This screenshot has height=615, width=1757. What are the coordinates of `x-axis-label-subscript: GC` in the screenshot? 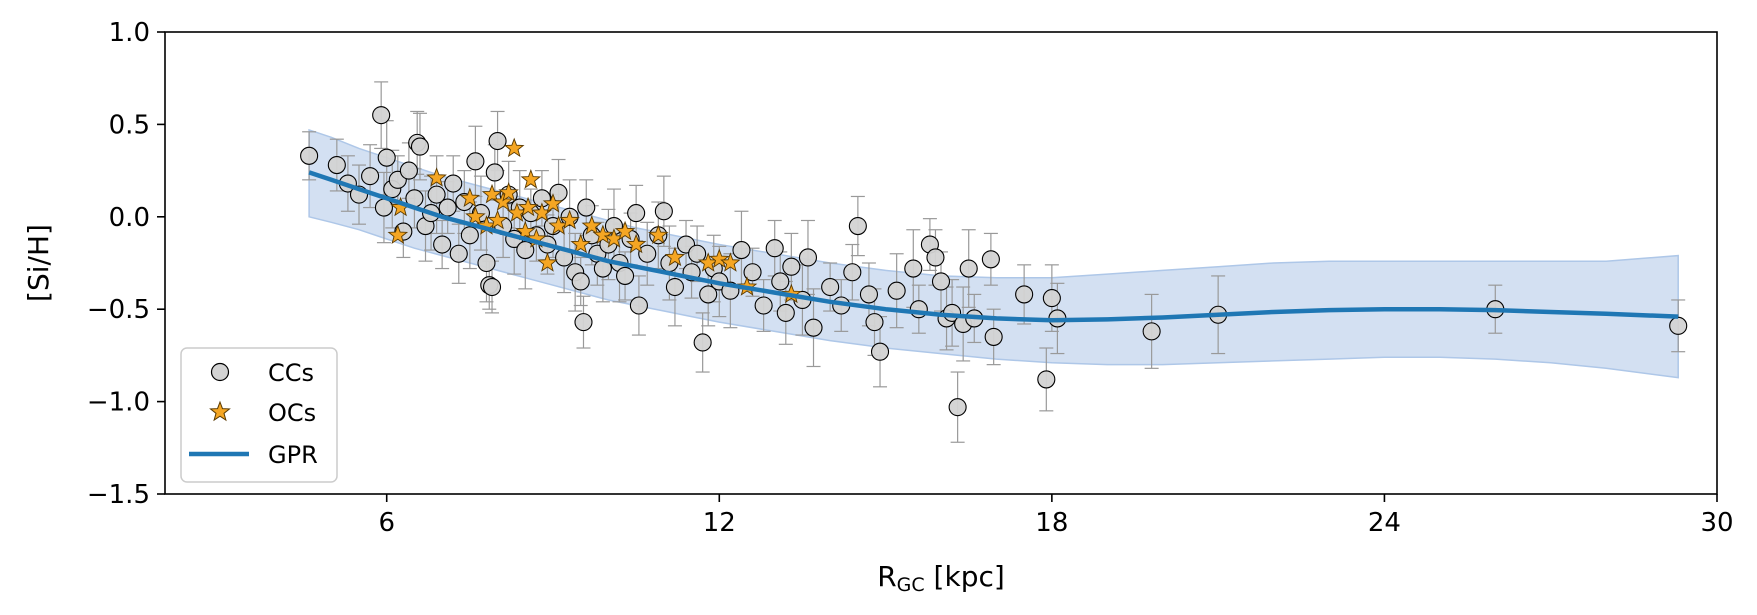 It's located at (911, 585).